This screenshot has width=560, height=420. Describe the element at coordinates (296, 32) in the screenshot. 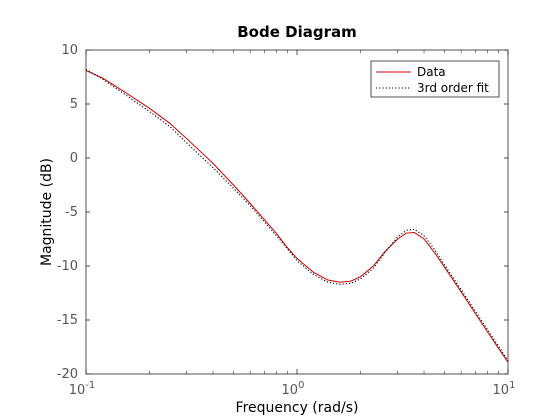

I see `chart-title: Bode Diagram` at that location.